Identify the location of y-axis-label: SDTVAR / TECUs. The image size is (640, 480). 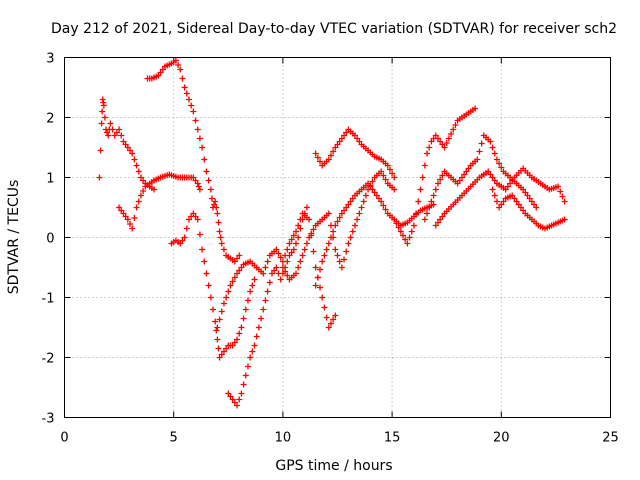
(14, 237).